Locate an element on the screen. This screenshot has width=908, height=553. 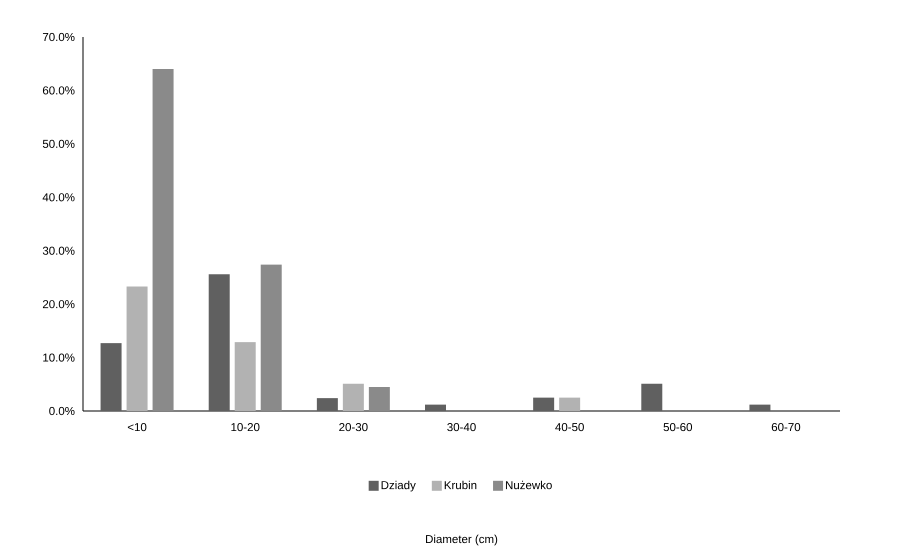
legend-label: Nużewko is located at coordinates (529, 485).